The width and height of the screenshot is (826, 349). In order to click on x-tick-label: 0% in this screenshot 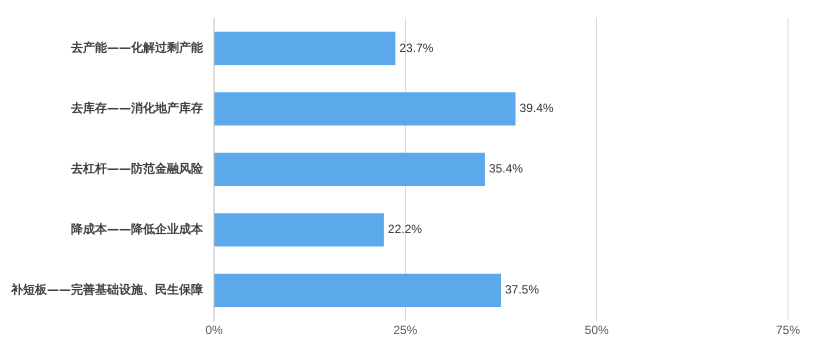, I will do `click(214, 330)`.